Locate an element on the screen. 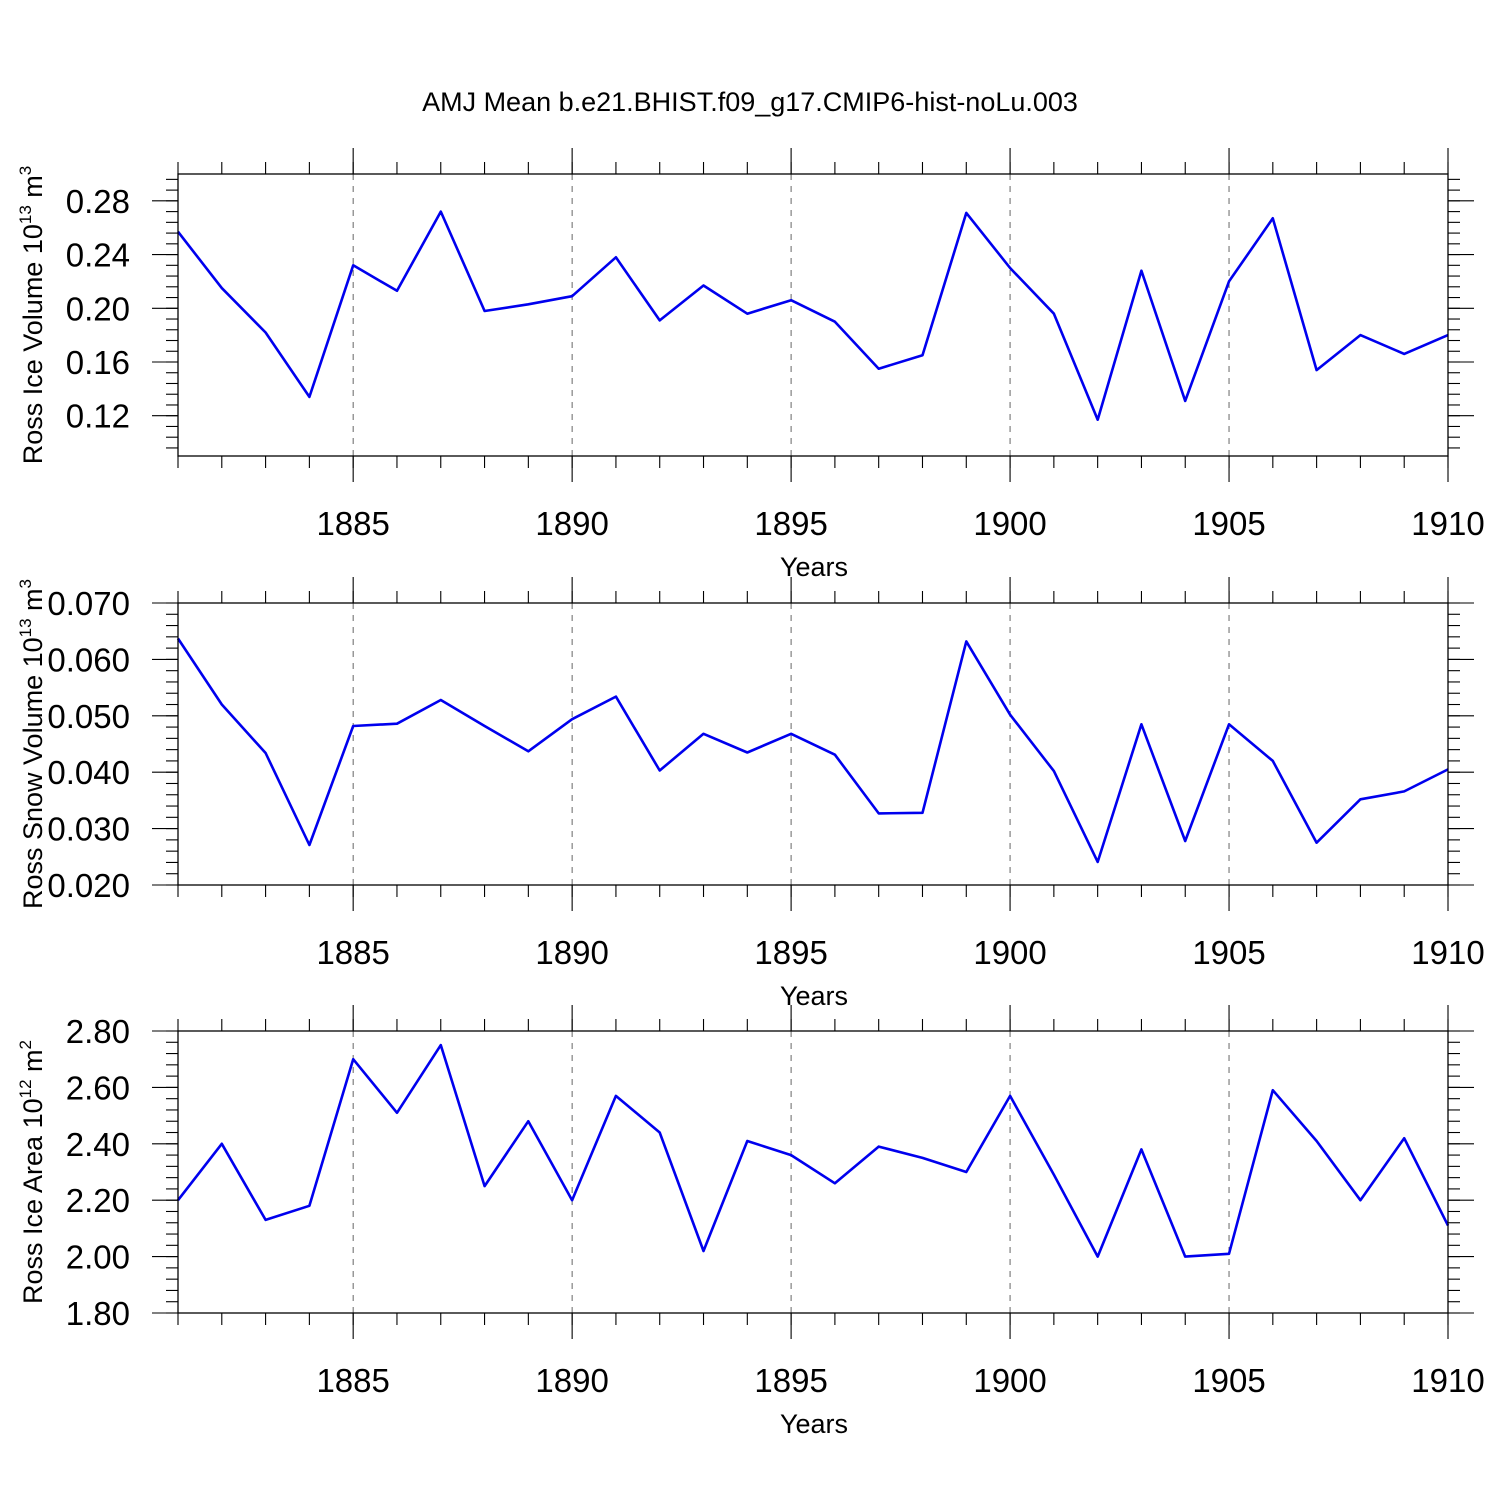  y-tick-label: 0.12 is located at coordinates (98, 416).